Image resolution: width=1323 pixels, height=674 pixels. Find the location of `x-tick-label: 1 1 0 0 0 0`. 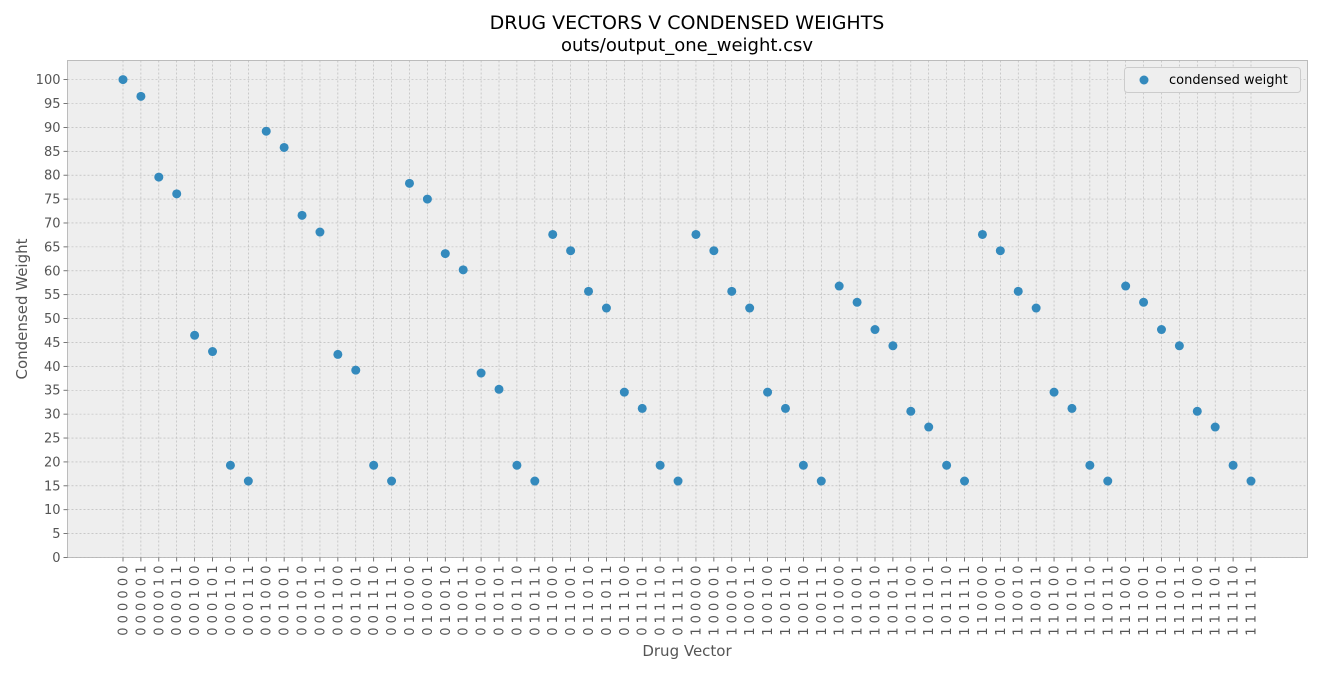

x-tick-label: 1 1 0 0 0 0 is located at coordinates (983, 601).